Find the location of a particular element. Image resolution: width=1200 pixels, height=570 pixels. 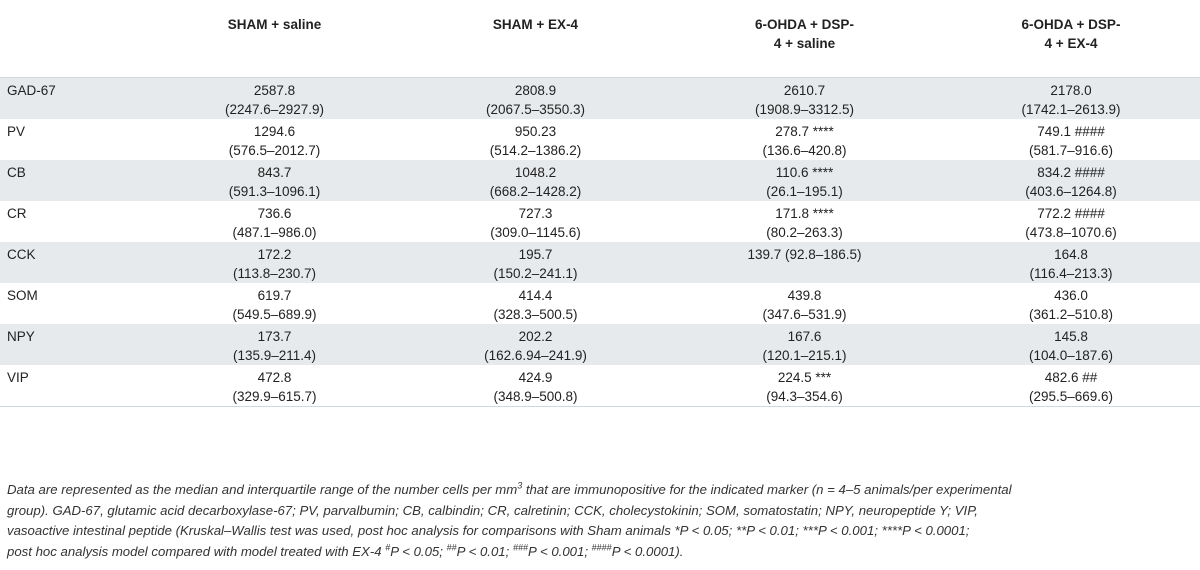

cell-iqr: (328.3–500.5) is located at coordinates (535, 314).